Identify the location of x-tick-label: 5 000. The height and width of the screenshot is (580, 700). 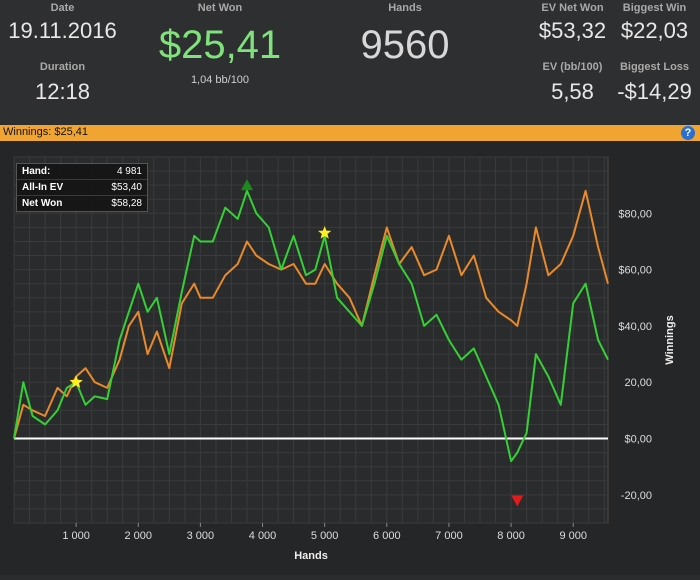
(325, 536).